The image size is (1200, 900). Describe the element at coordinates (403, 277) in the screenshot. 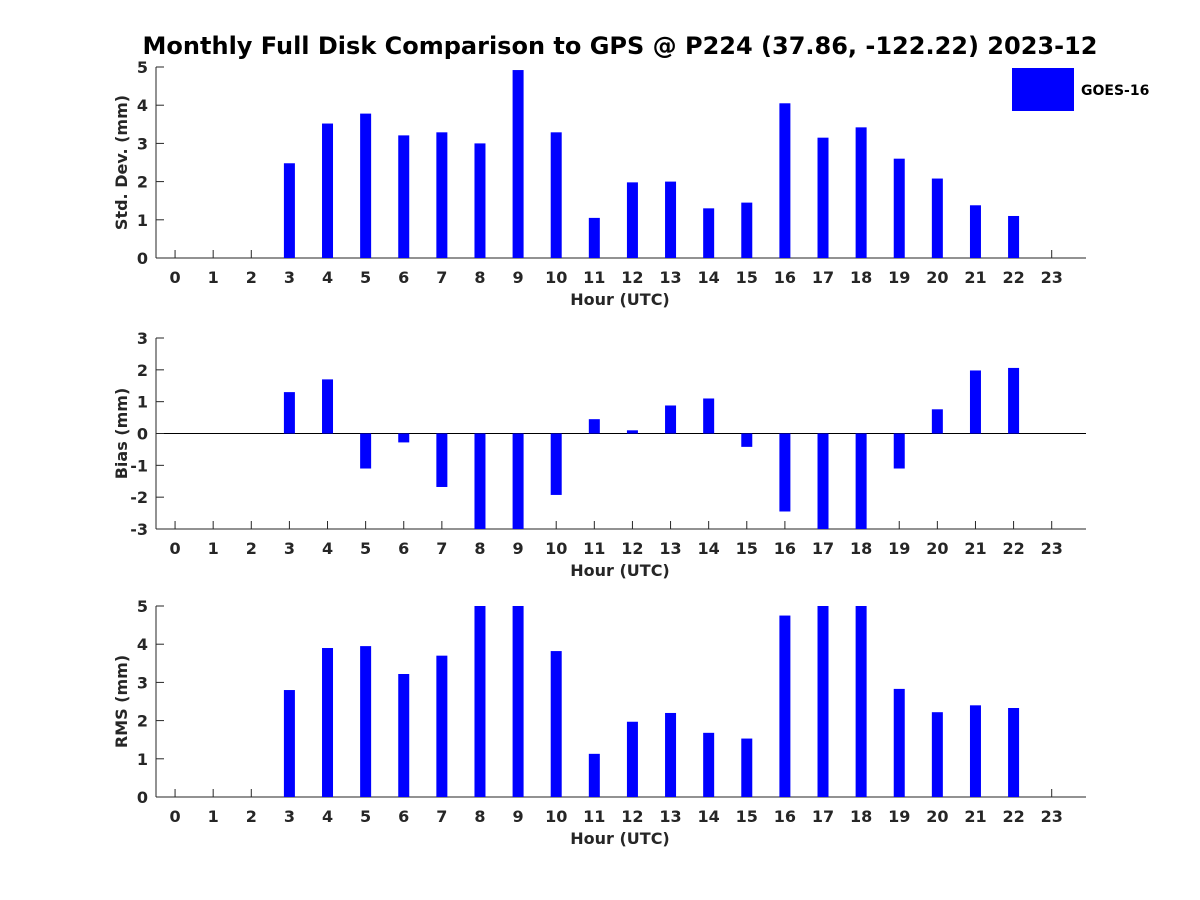

I see `x-tick-label: 6` at that location.